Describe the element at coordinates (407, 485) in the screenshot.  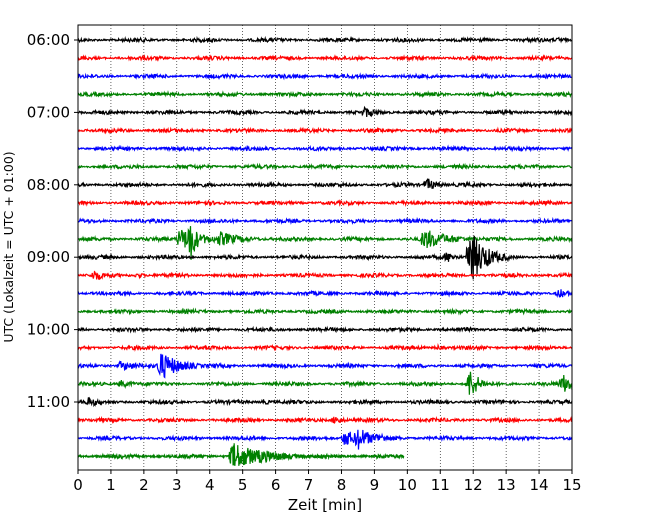
I see `x-tick-label: 10` at that location.